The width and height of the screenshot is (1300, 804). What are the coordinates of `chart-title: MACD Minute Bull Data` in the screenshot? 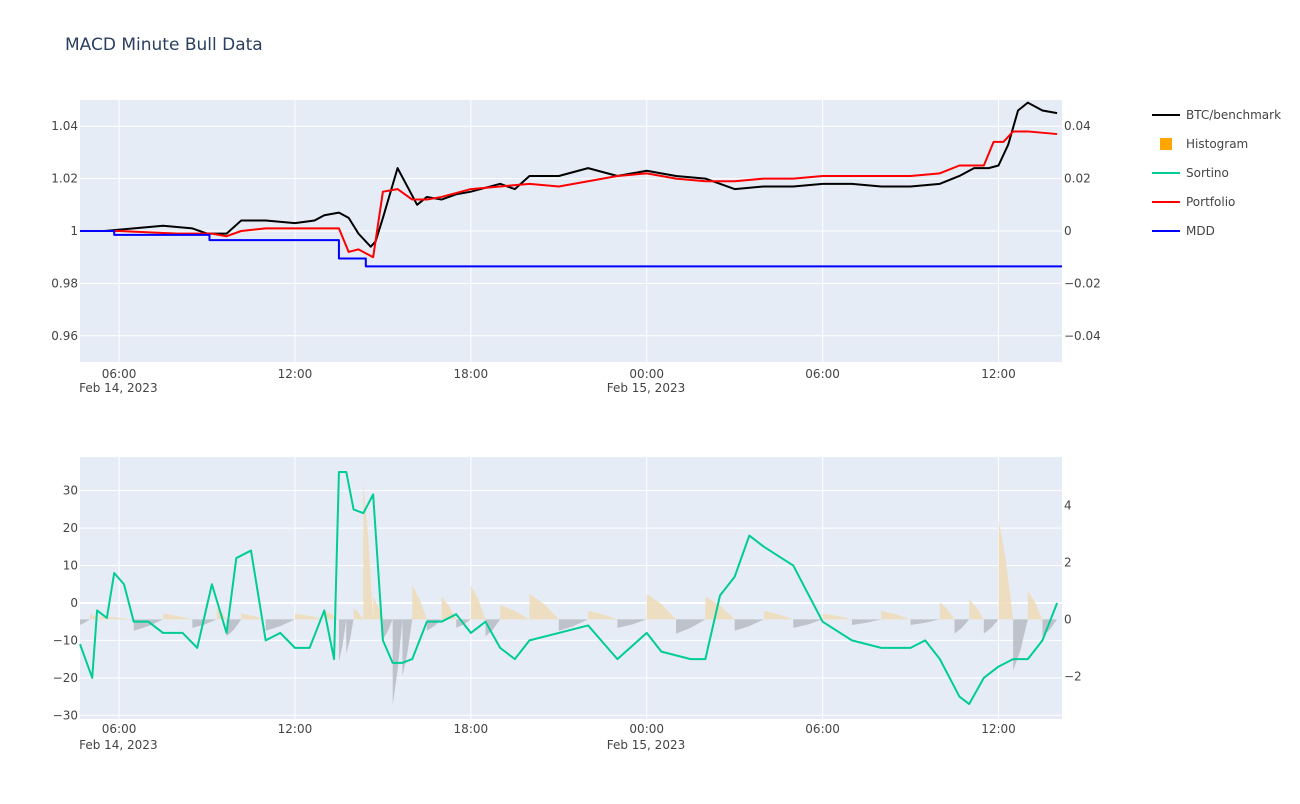 It's located at (164, 45).